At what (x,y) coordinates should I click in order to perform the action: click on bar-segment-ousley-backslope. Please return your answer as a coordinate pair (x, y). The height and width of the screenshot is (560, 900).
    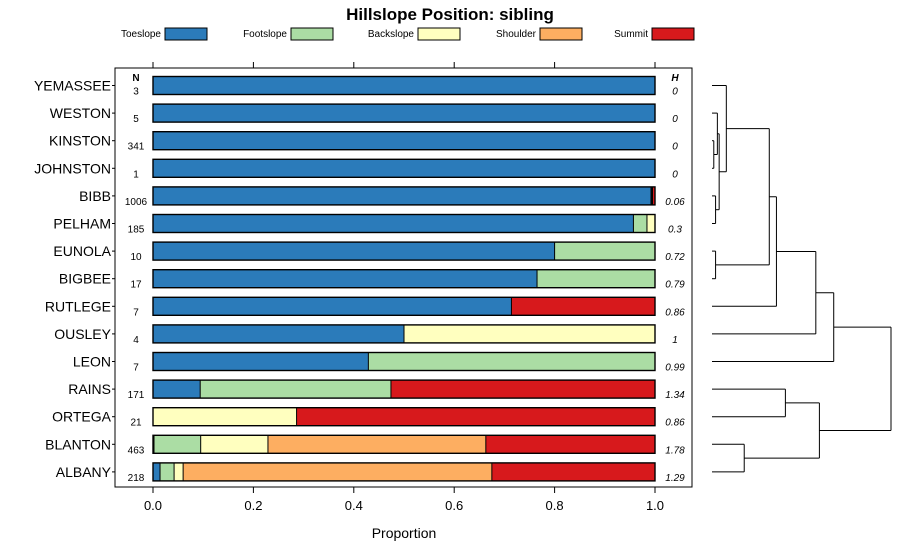
    Looking at the image, I should click on (529, 333).